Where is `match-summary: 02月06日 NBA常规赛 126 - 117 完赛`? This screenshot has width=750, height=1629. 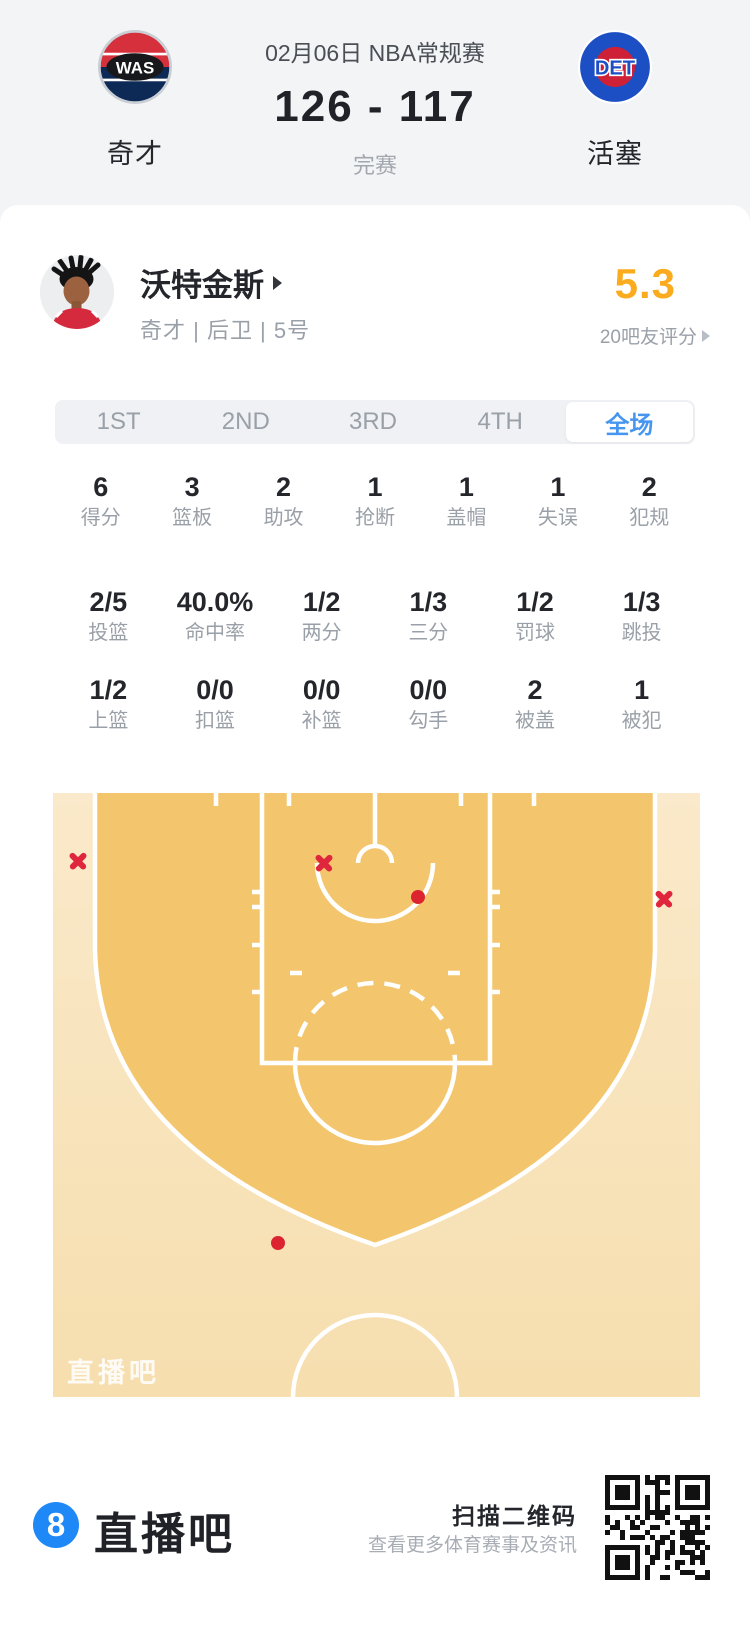
match-summary: 02月06日 NBA常规赛 126 - 117 完赛 is located at coordinates (375, 107).